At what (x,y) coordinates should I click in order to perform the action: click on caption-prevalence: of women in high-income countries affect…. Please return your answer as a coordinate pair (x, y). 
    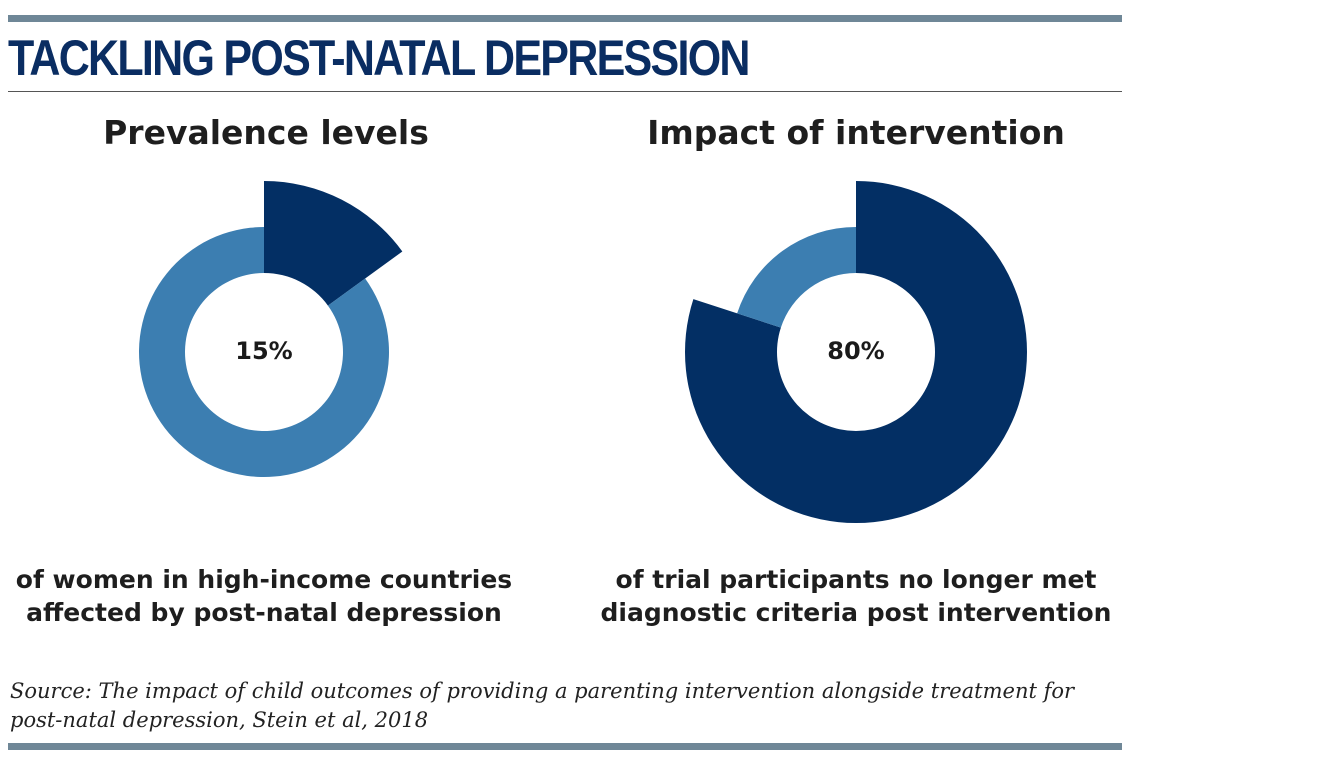
    Looking at the image, I should click on (264, 596).